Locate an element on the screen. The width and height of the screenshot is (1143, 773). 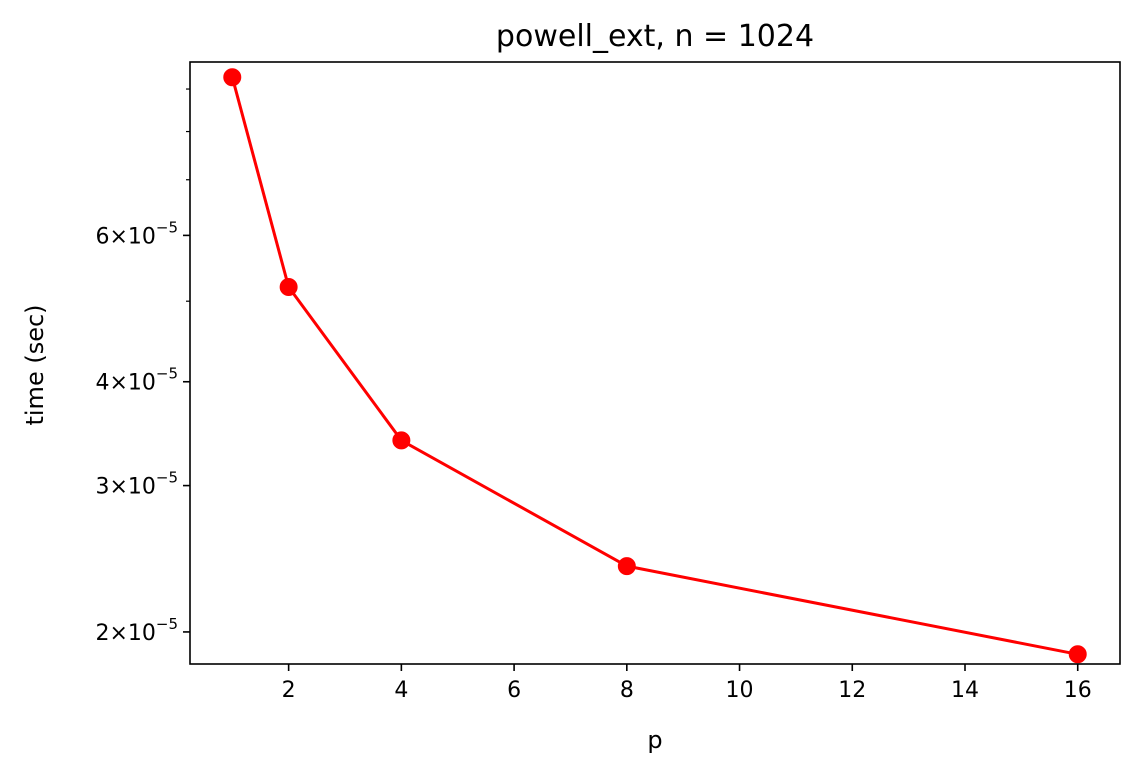
y-tick-label: 3×10⁻⁵ is located at coordinates (136, 484).